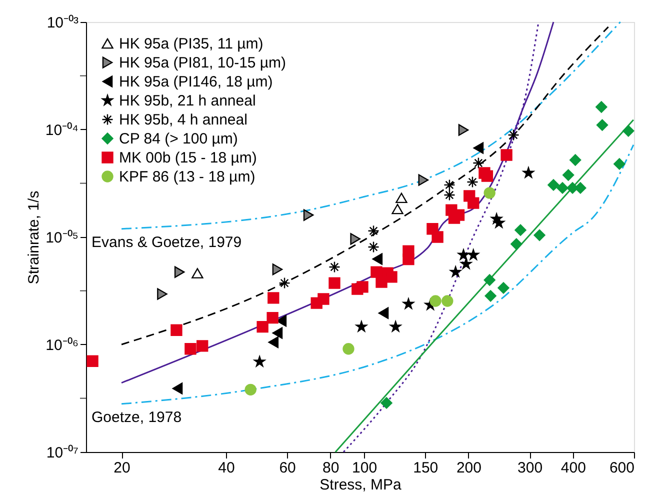 The height and width of the screenshot is (495, 652). Describe the element at coordinates (226, 468) in the screenshot. I see `x-tick-label: 40` at that location.